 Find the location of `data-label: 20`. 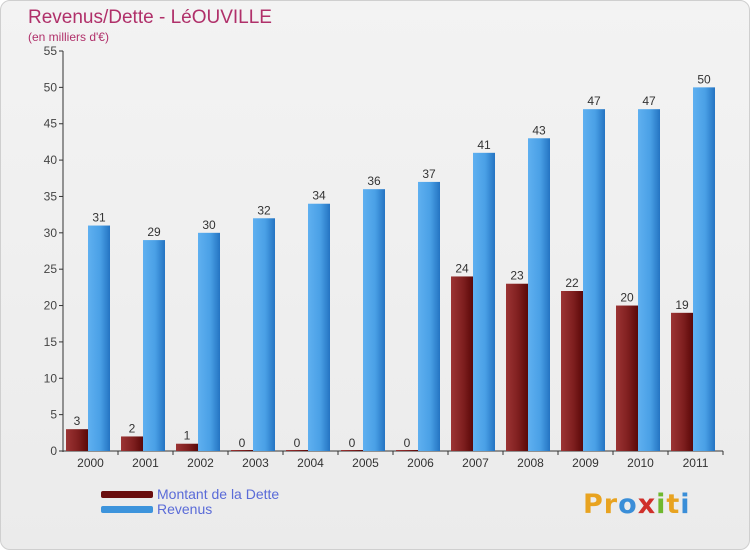

data-label: 20 is located at coordinates (627, 298).